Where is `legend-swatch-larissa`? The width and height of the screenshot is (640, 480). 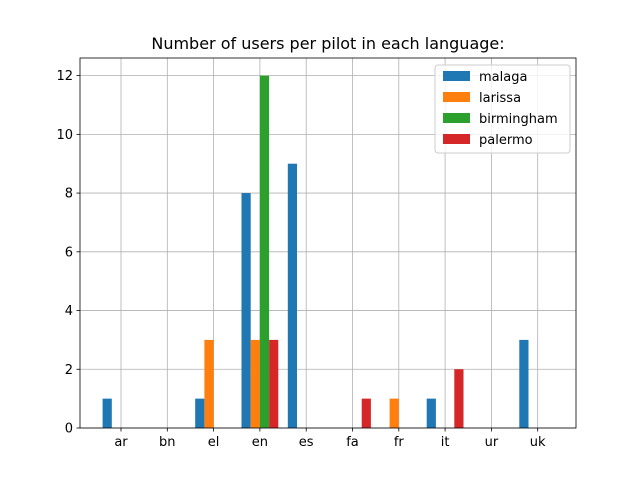
legend-swatch-larissa is located at coordinates (456, 97).